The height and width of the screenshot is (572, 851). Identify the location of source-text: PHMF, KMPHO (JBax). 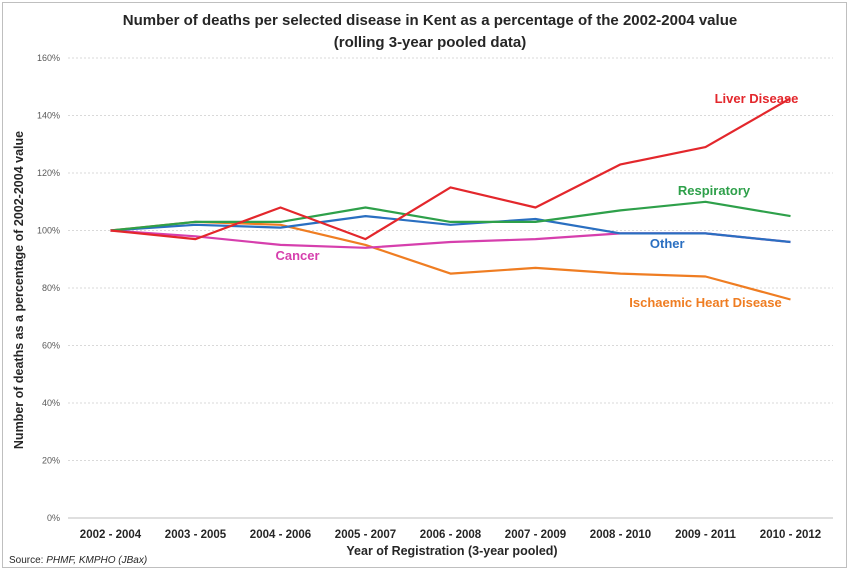
(96, 560).